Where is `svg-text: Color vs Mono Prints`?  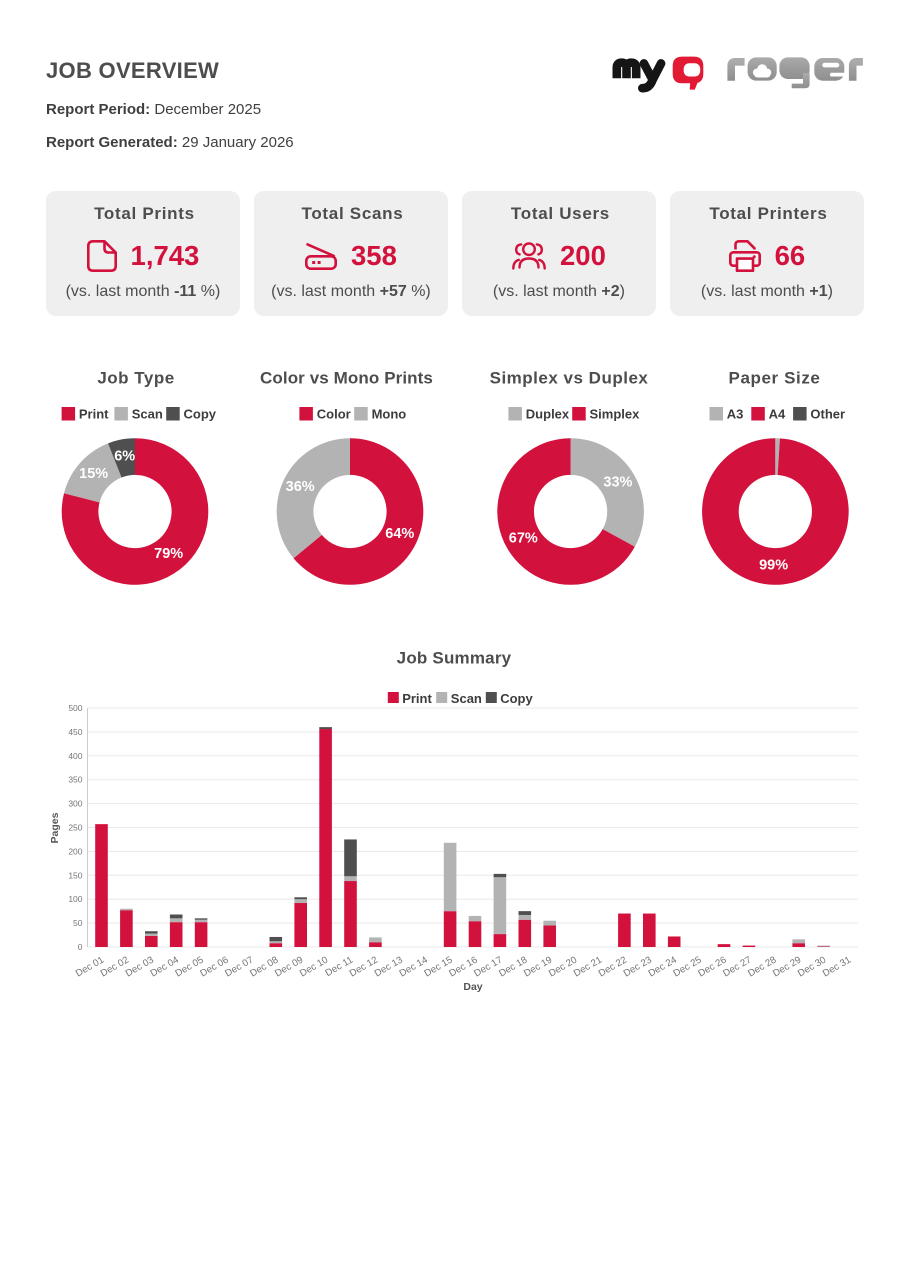
svg-text: Color vs Mono Prints is located at coordinates (346, 378).